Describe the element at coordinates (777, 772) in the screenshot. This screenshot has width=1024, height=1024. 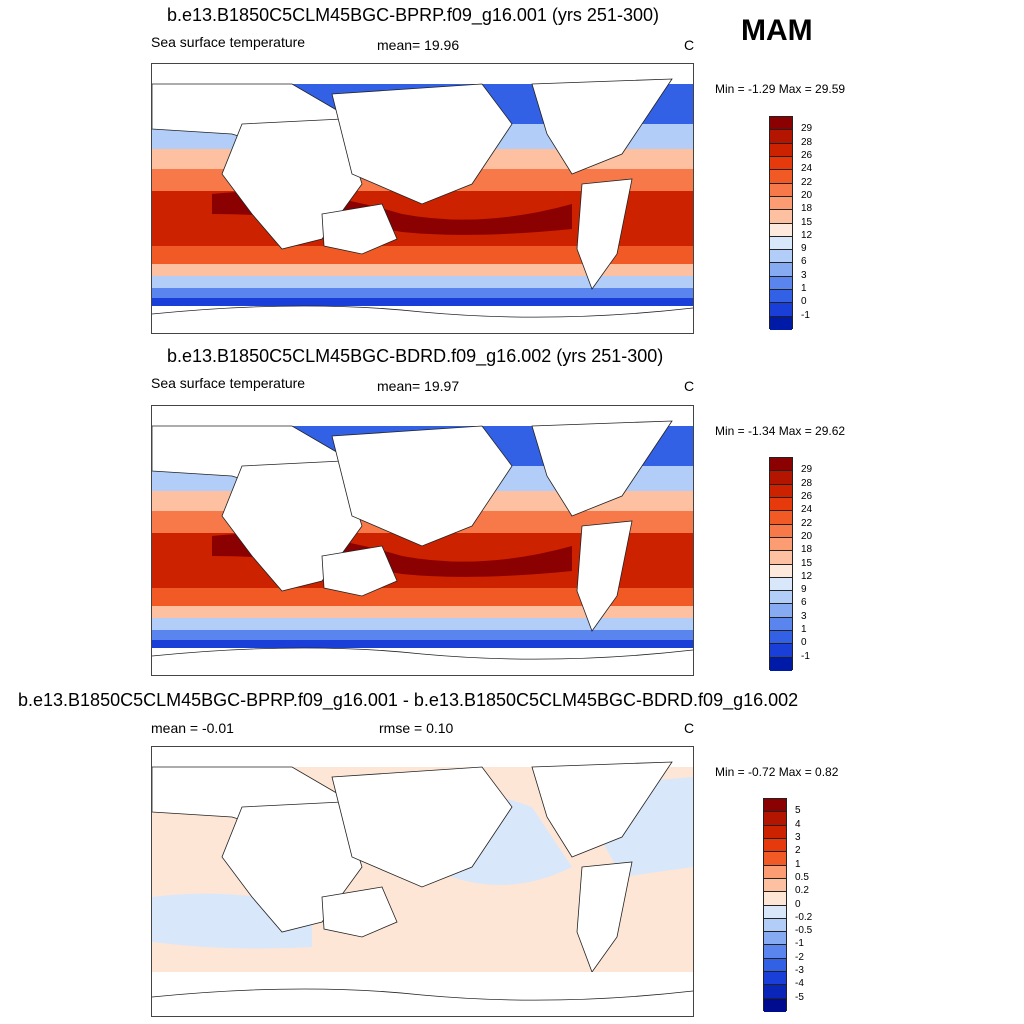
I see `panel-3-minmax-label: Min = -0.72 Max = 0.82` at that location.